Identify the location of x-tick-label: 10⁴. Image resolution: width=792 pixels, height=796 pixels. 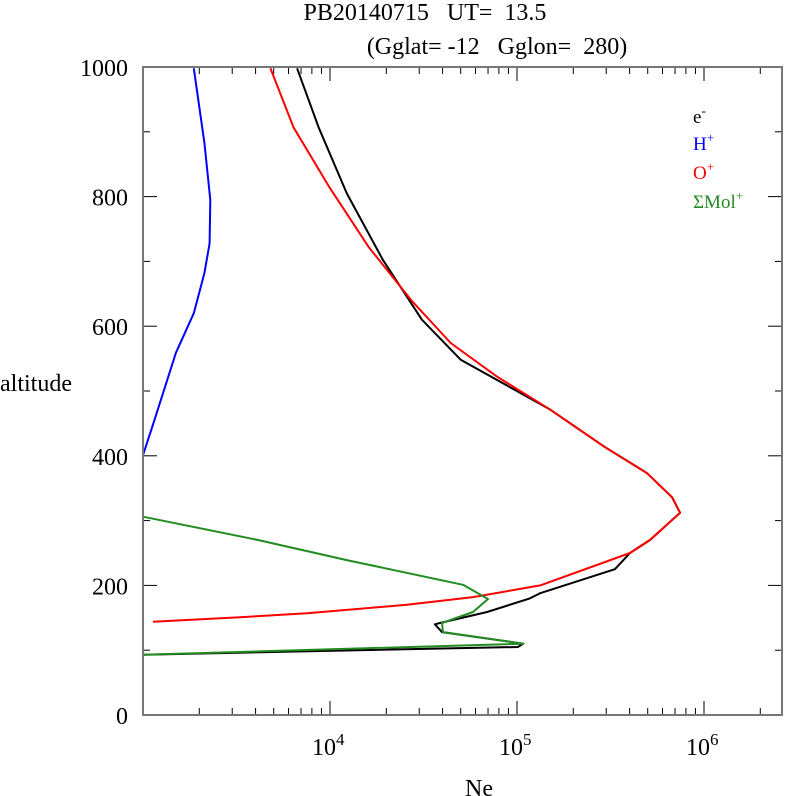
(328, 745).